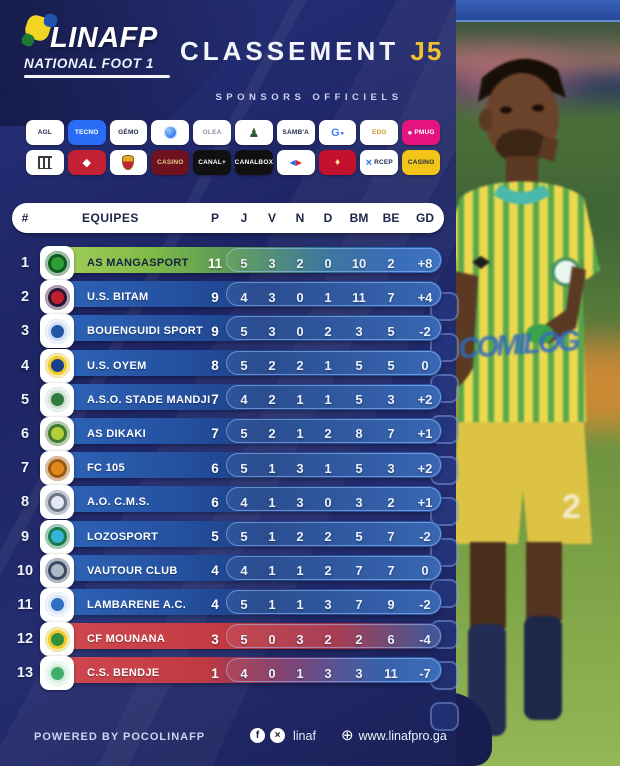  I want to click on jersey-collar, so click(522, 194).